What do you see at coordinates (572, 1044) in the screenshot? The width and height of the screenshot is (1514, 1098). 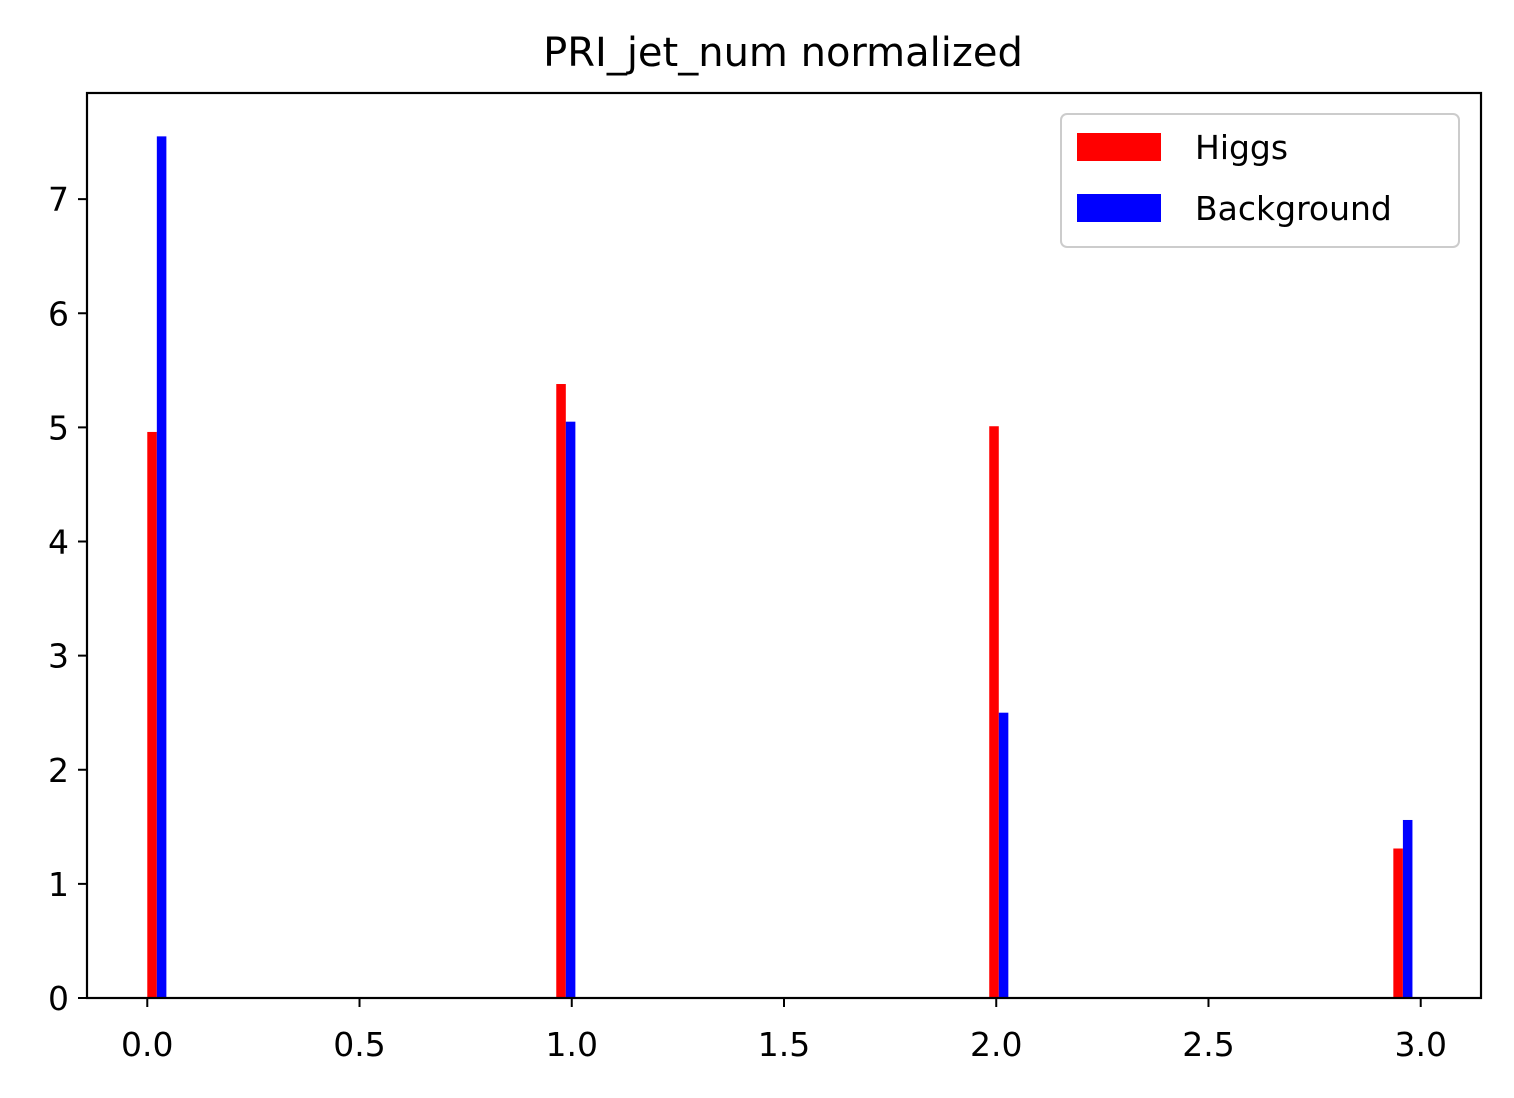 I see `x-tick-label: 1.0` at bounding box center [572, 1044].